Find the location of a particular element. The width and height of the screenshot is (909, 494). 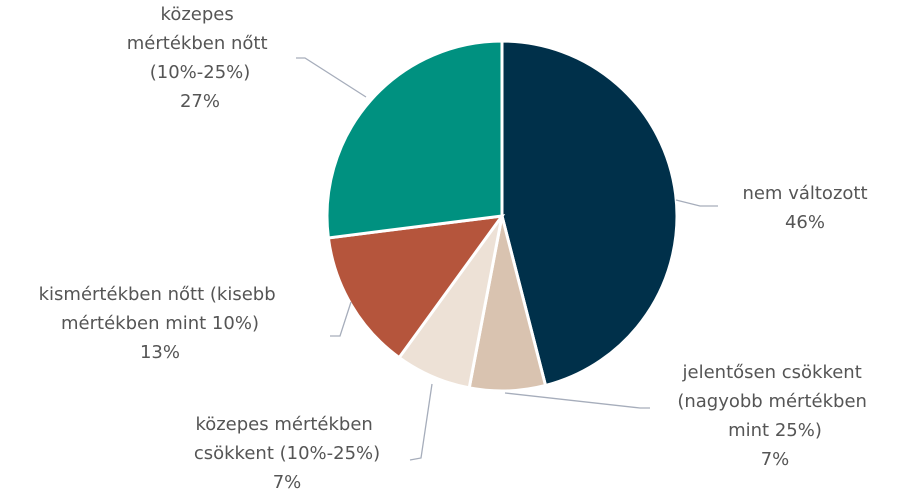

label-line: (10%-25%) is located at coordinates (200, 72).